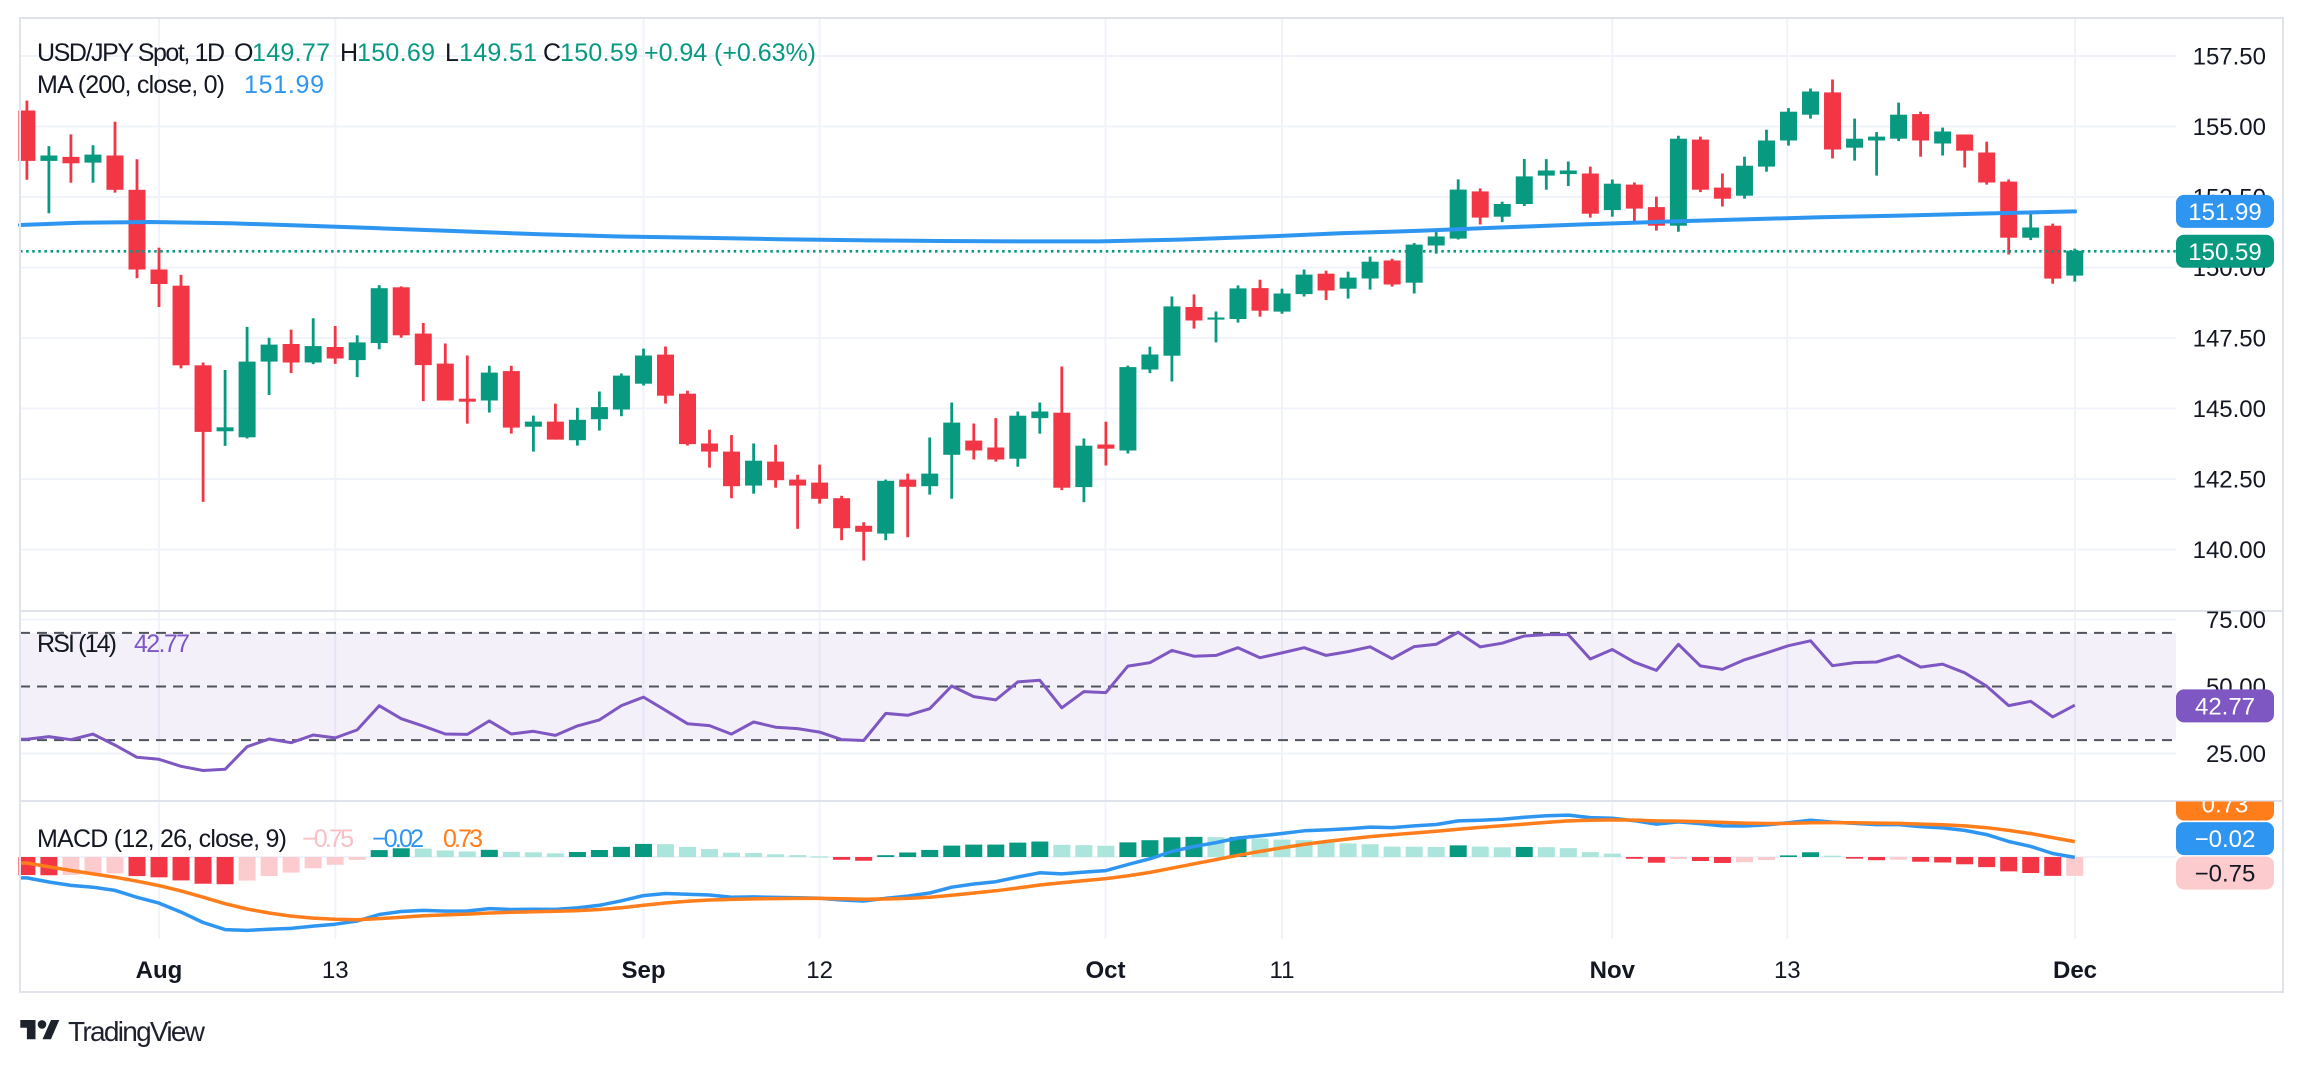 Image resolution: width=2304 pixels, height=1066 pixels. I want to click on svg-text: +0.94 (+0.63%), so click(730, 53).